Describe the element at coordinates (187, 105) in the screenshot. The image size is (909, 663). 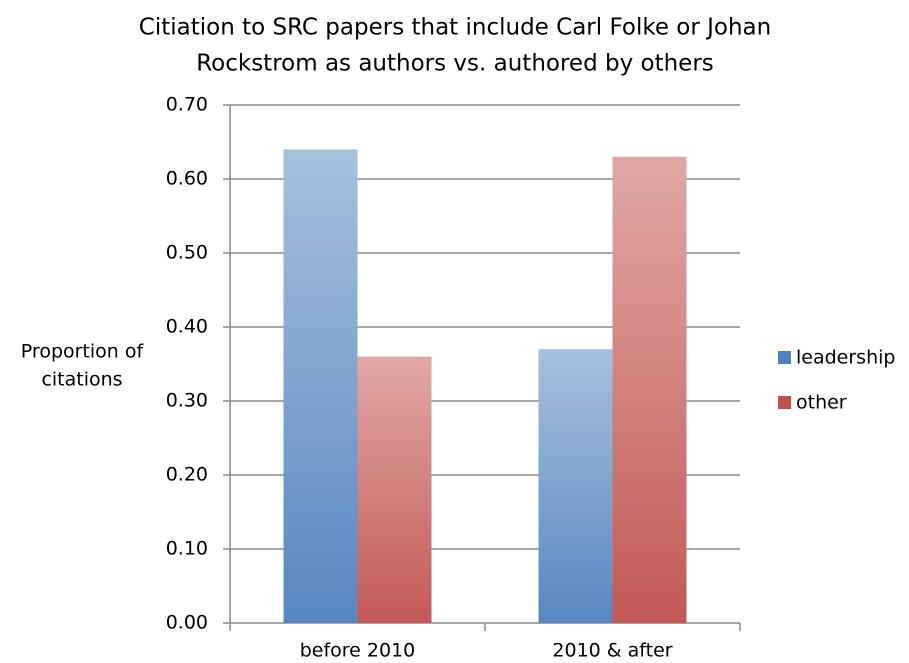
I see `y-tick-label: 0.70` at that location.